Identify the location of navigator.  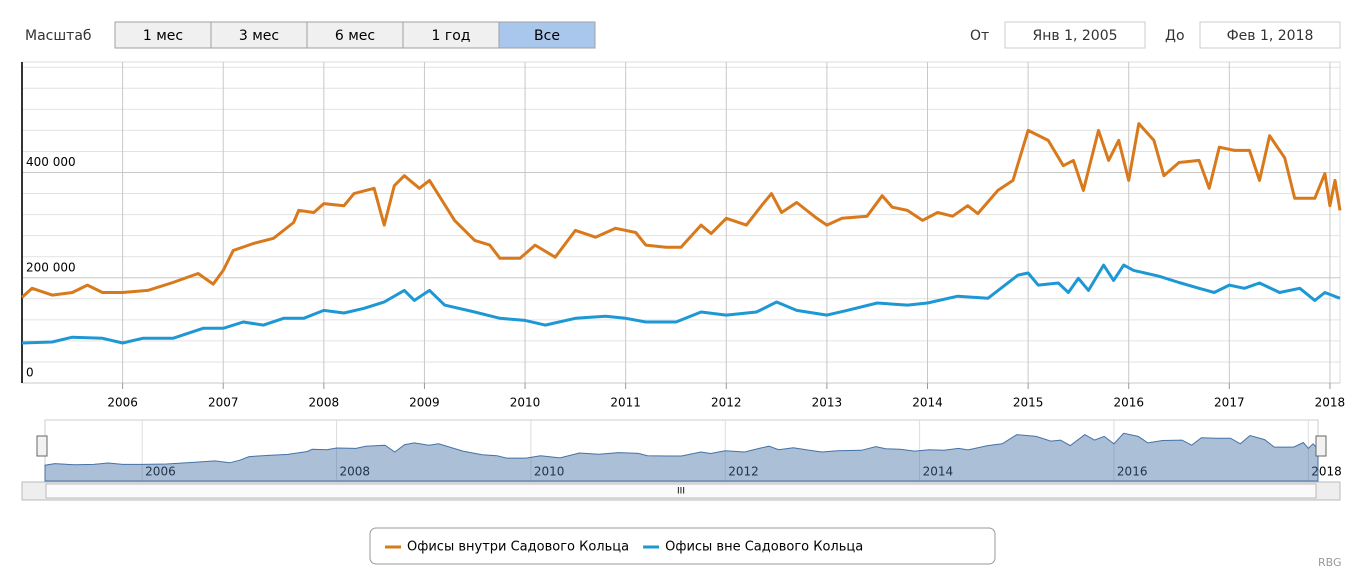
(681, 450).